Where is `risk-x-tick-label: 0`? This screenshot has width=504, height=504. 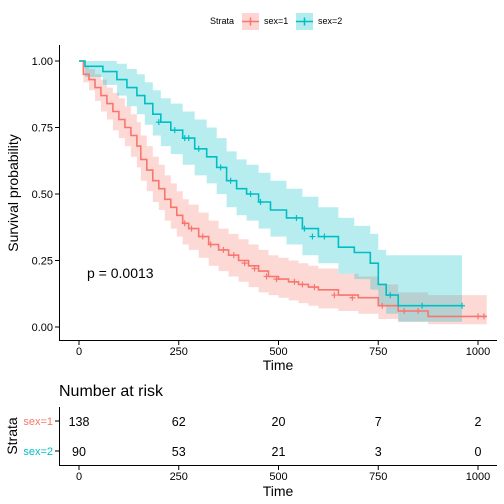 risk-x-tick-label: 0 is located at coordinates (79, 477).